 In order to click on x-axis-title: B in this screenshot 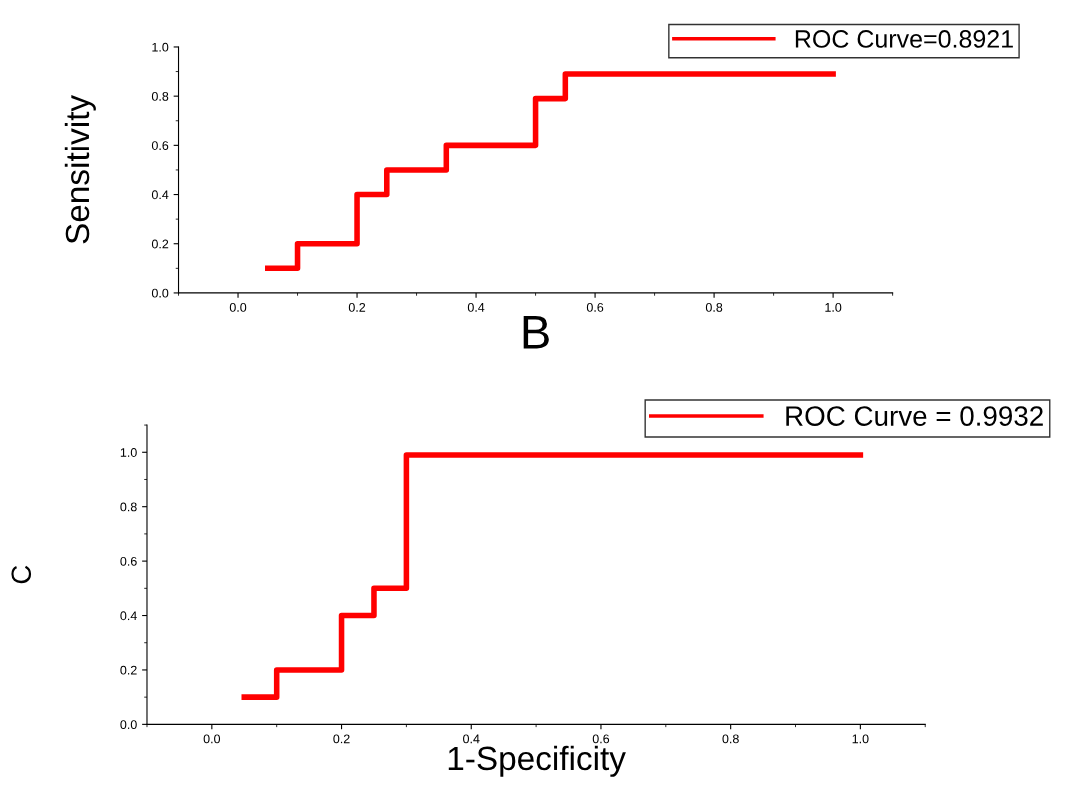, I will do `click(536, 332)`.